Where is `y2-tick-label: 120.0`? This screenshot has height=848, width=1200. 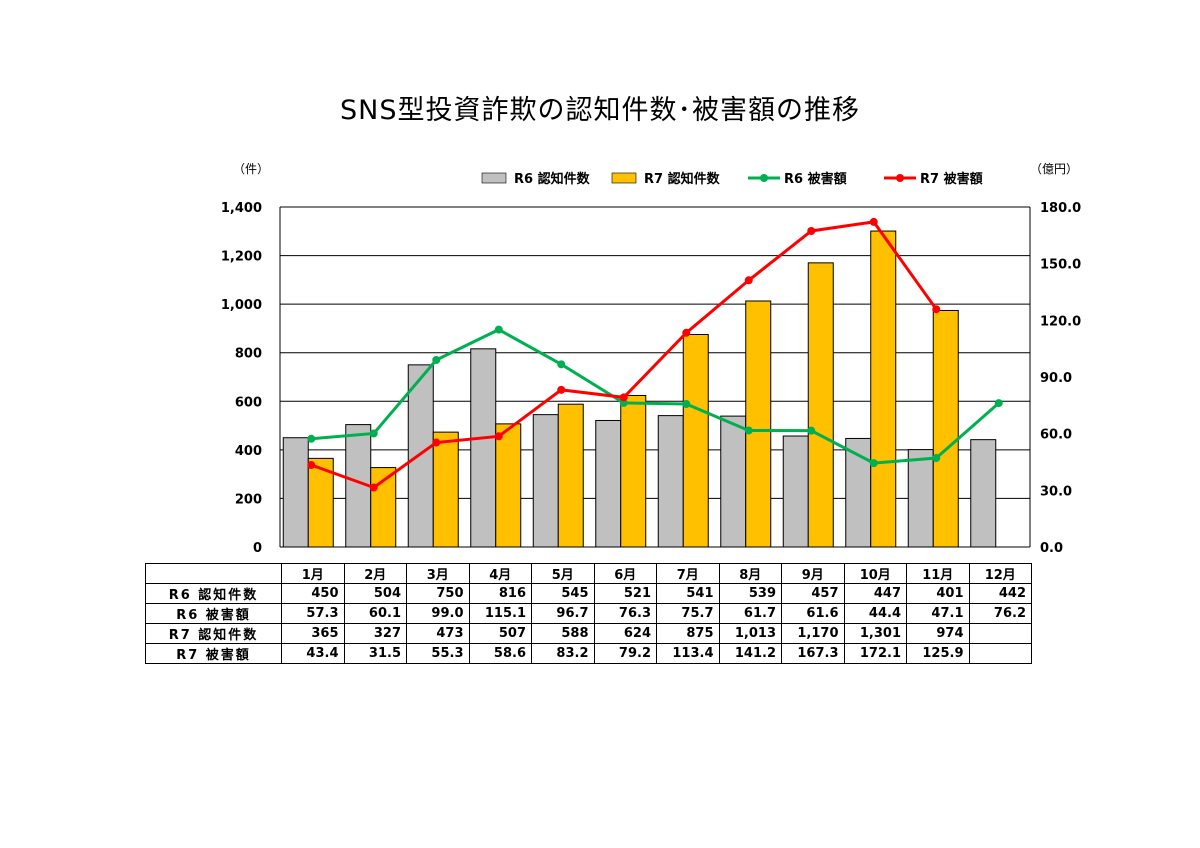 y2-tick-label: 120.0 is located at coordinates (1060, 321).